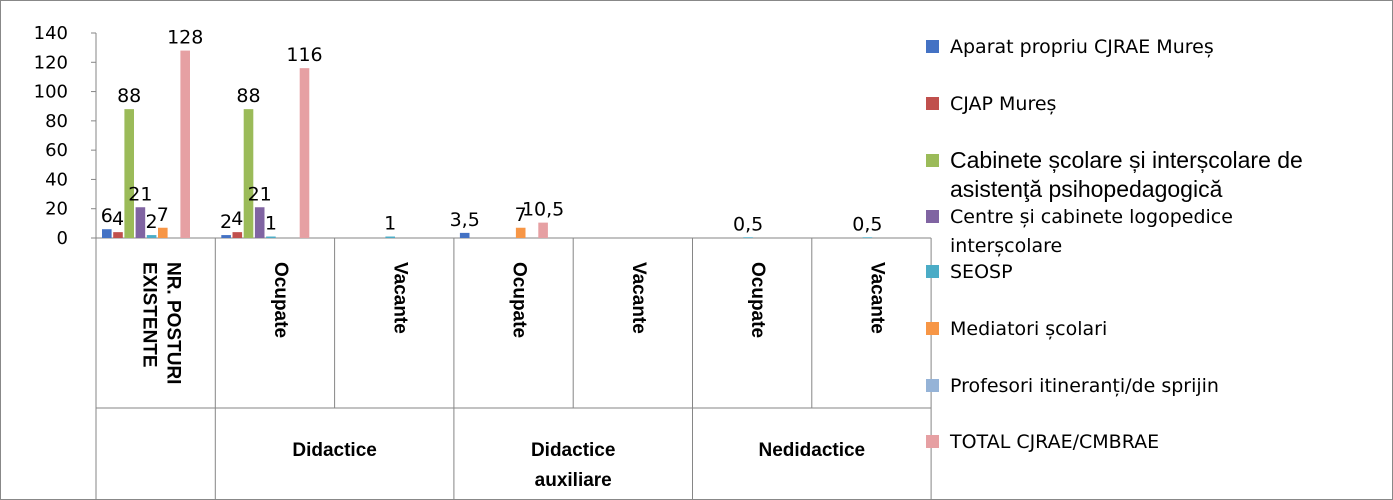 The width and height of the screenshot is (1393, 500). What do you see at coordinates (932, 103) in the screenshot?
I see `legend-swatch-cjap-mures` at bounding box center [932, 103].